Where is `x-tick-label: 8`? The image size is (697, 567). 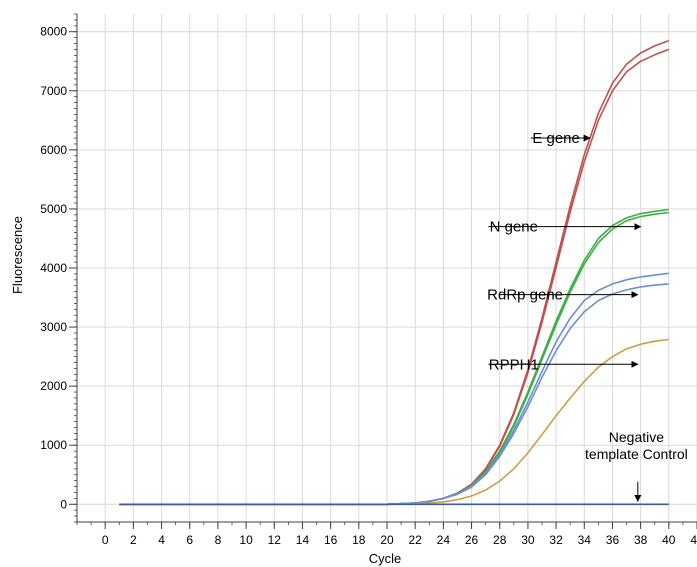 x-tick-label: 8 is located at coordinates (218, 540).